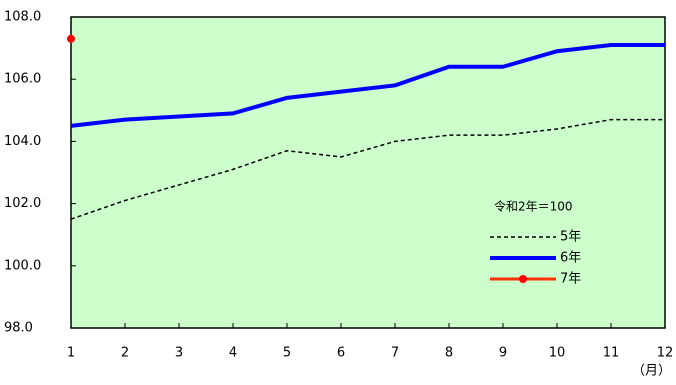 This screenshot has height=385, width=676. Describe the element at coordinates (233, 353) in the screenshot. I see `x-tick-label: 4` at that location.